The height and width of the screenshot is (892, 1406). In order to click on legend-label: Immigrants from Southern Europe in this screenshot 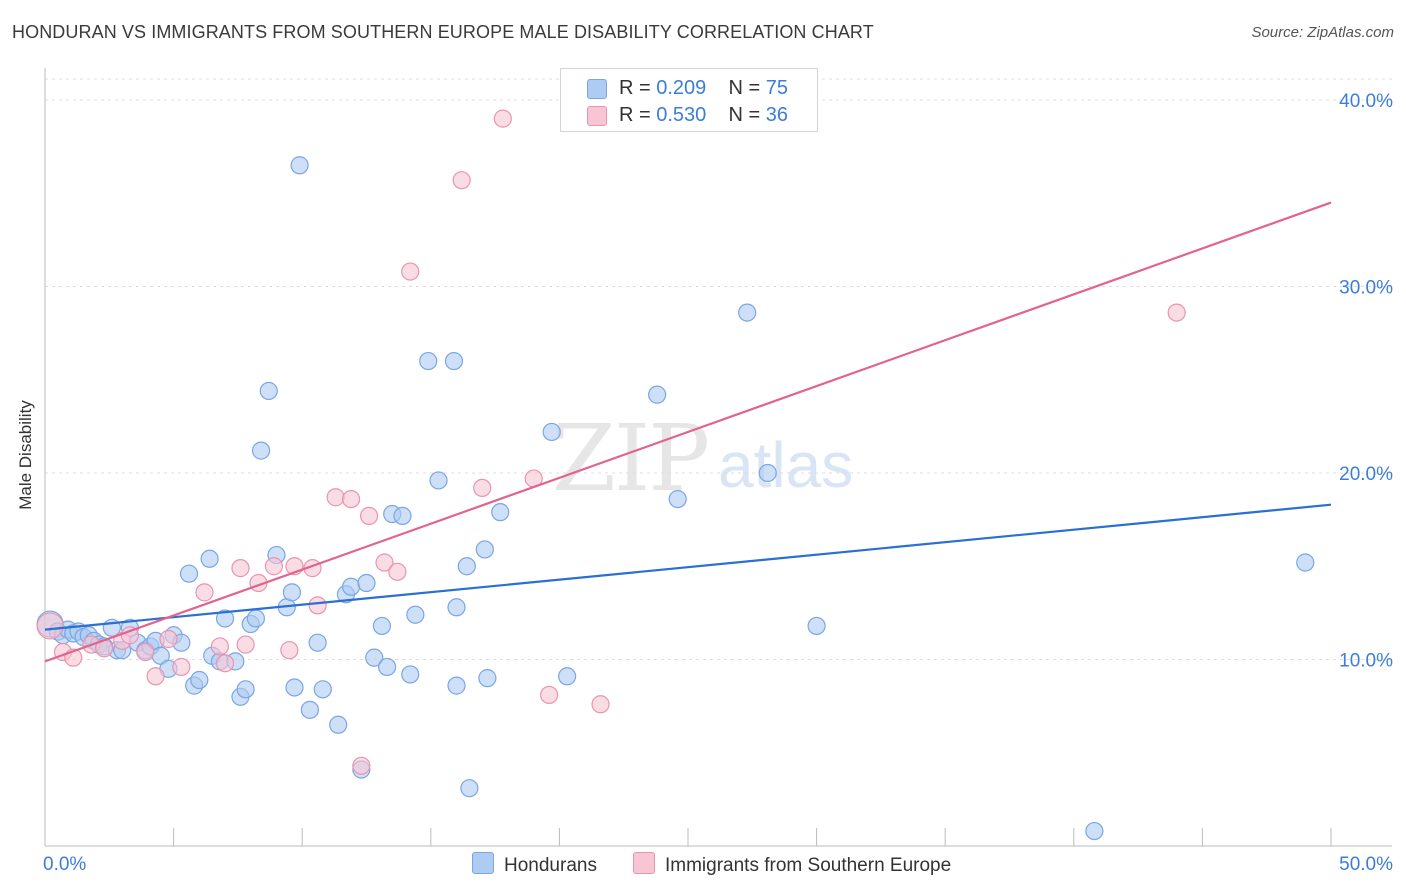, I will do `click(808, 865)`.